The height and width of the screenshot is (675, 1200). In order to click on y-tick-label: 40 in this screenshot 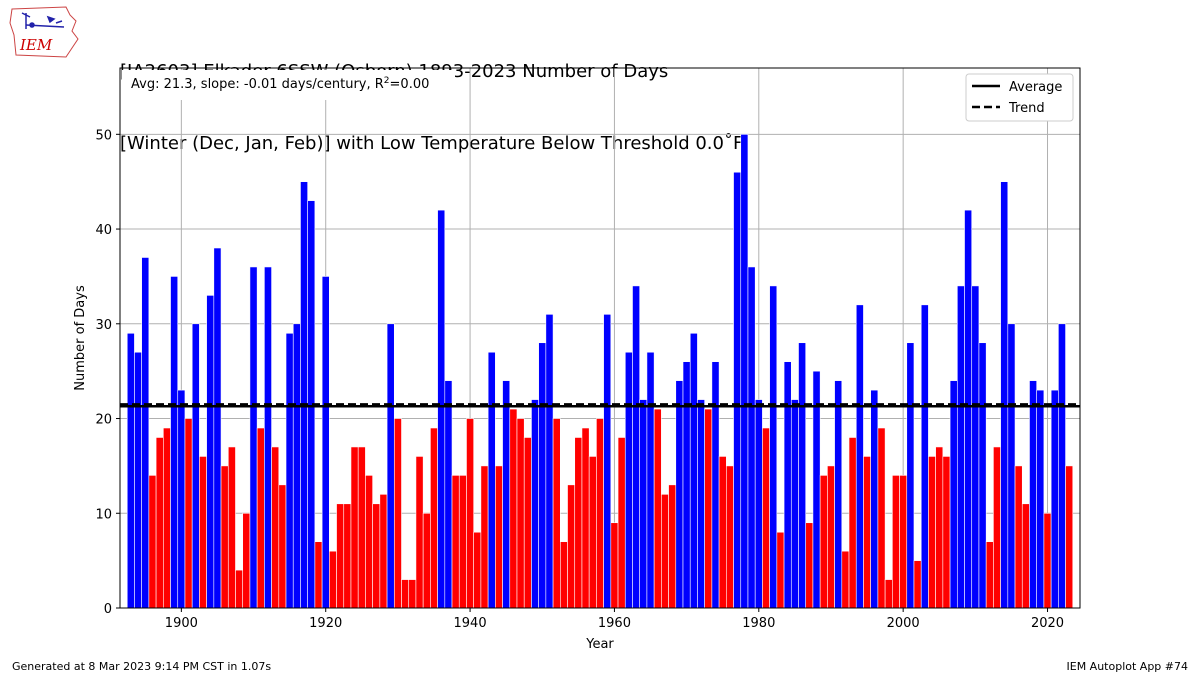, I will do `click(103, 230)`.